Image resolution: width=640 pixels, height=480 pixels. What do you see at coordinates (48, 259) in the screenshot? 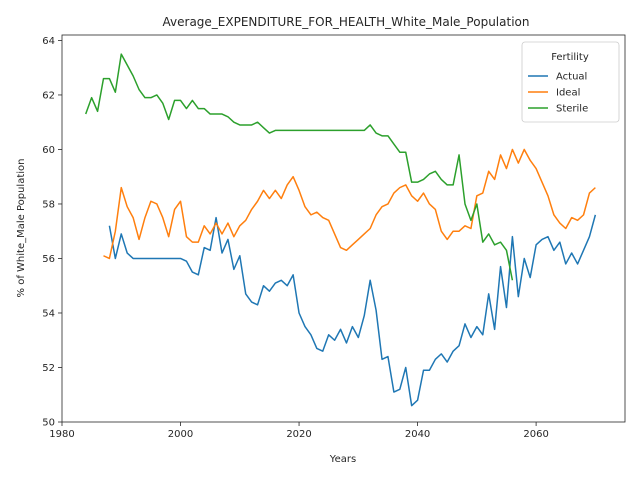
I see `y-tick-label: 56` at bounding box center [48, 259].